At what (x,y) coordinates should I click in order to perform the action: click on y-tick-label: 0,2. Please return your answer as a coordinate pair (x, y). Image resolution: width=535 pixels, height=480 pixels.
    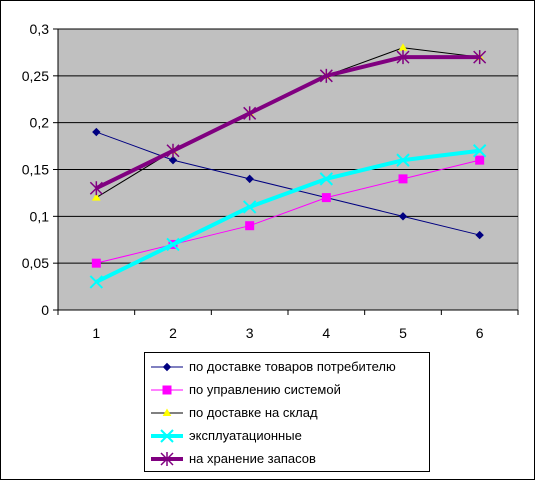
    Looking at the image, I should click on (40, 123).